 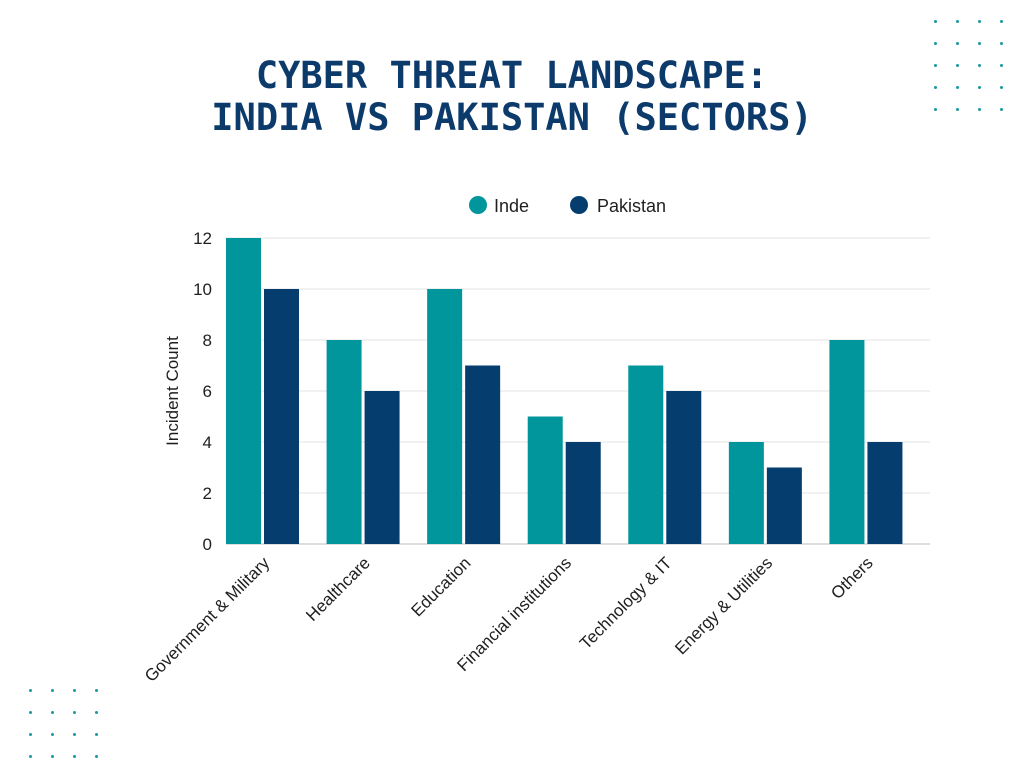 I want to click on y-tick-label: 10, so click(x=202, y=289).